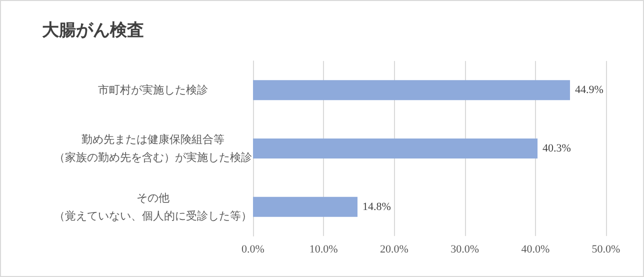  What do you see at coordinates (323, 250) in the screenshot?
I see `x-tick-label: 10.0%` at bounding box center [323, 250].